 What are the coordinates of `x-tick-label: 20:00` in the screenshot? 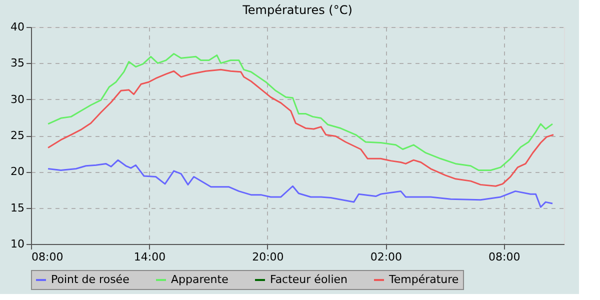 It's located at (268, 257).